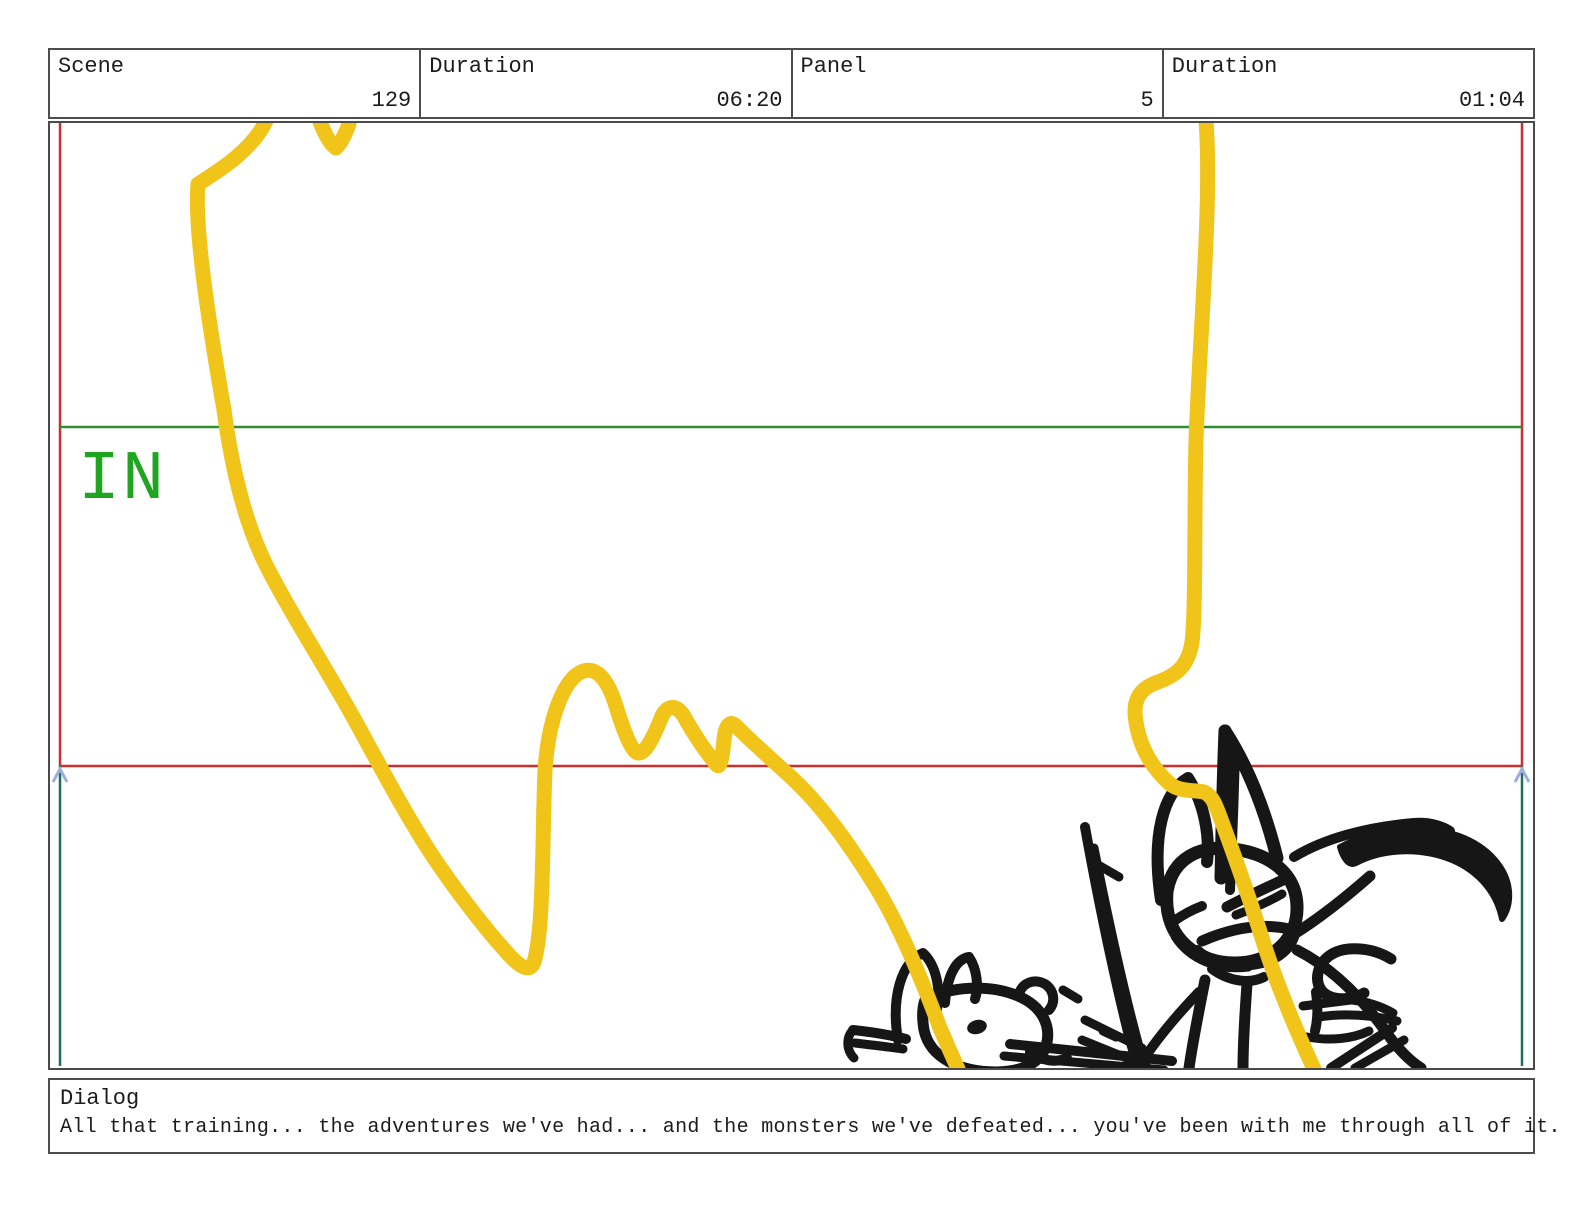 The width and height of the screenshot is (1582, 1225). What do you see at coordinates (851, 1044) in the screenshot?
I see `small-char-hand` at bounding box center [851, 1044].